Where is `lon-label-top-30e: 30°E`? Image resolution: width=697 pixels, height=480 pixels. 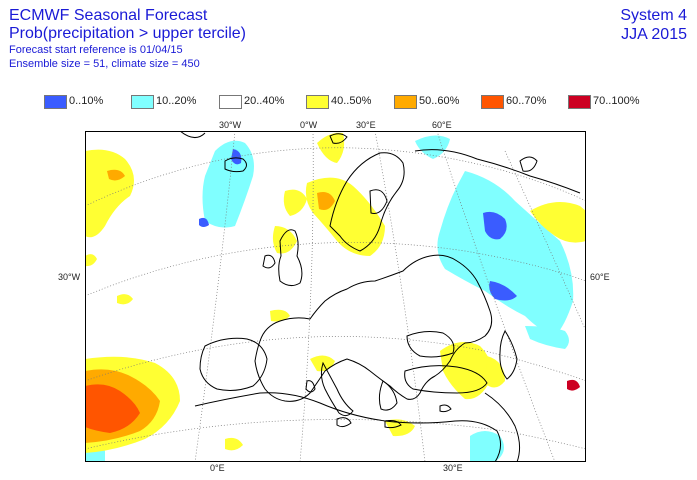
lon-label-top-30e: 30°E is located at coordinates (366, 125).